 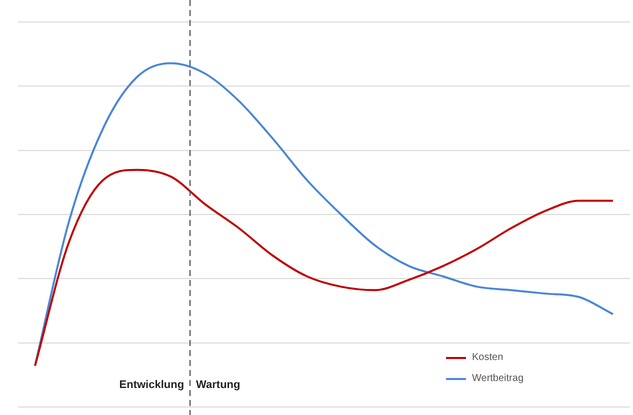 What do you see at coordinates (151, 385) in the screenshot?
I see `annotation: Entwicklung` at bounding box center [151, 385].